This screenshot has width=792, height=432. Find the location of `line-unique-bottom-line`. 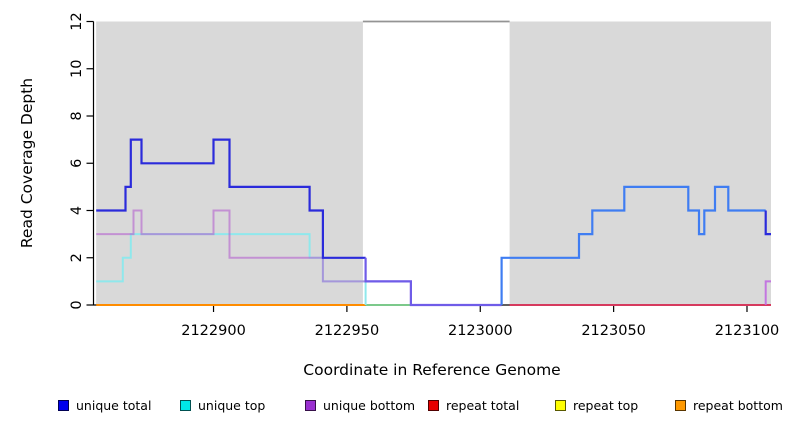

line-unique-bottom-line is located at coordinates (254, 257).